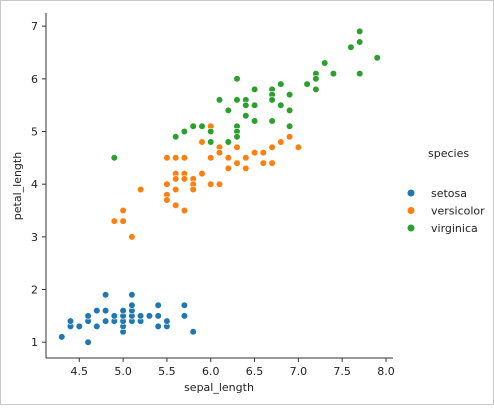 This screenshot has width=494, height=409. What do you see at coordinates (34, 132) in the screenshot?
I see `y-tick-label-4: 5` at bounding box center [34, 132].